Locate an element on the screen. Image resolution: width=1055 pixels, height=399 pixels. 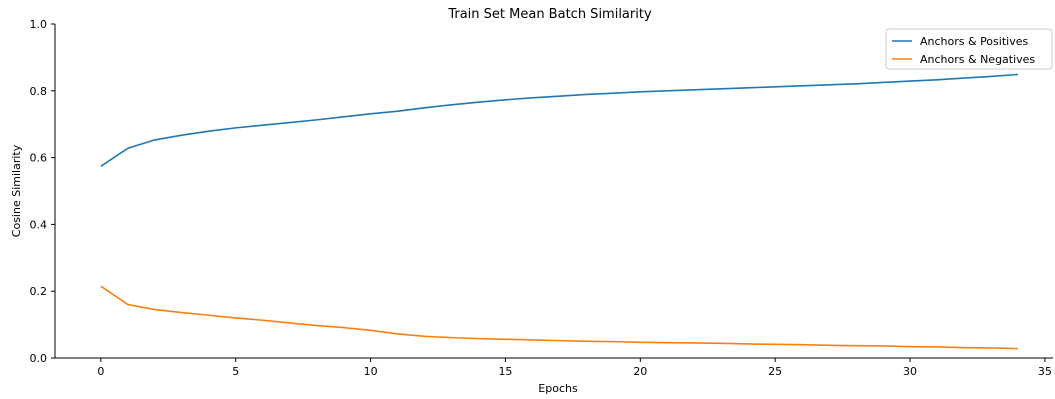
y-tick-label: 1.0 is located at coordinates (39, 24).